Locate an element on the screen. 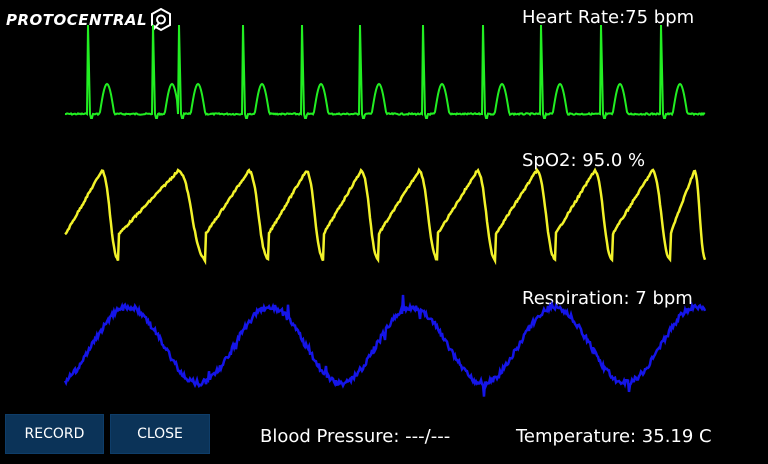 This screenshot has height=464, width=768. record-button: RECORD is located at coordinates (54, 434).